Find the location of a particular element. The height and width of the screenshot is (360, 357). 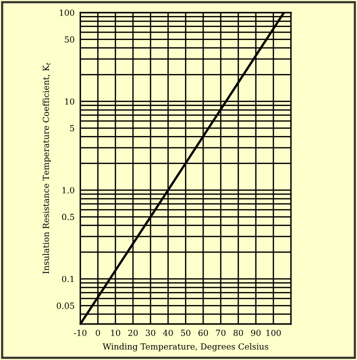

y-tick-label: 10 is located at coordinates (69, 101).